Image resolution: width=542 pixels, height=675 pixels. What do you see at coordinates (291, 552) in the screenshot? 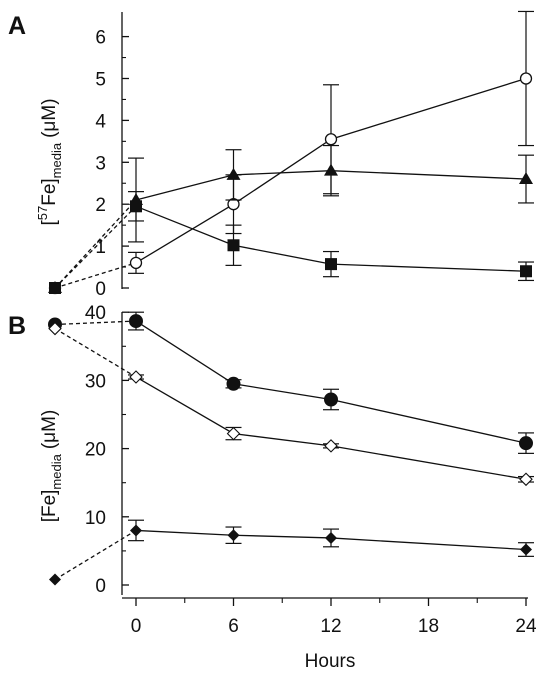
I see `panel-b-series-filled-diamond` at bounding box center [291, 552].